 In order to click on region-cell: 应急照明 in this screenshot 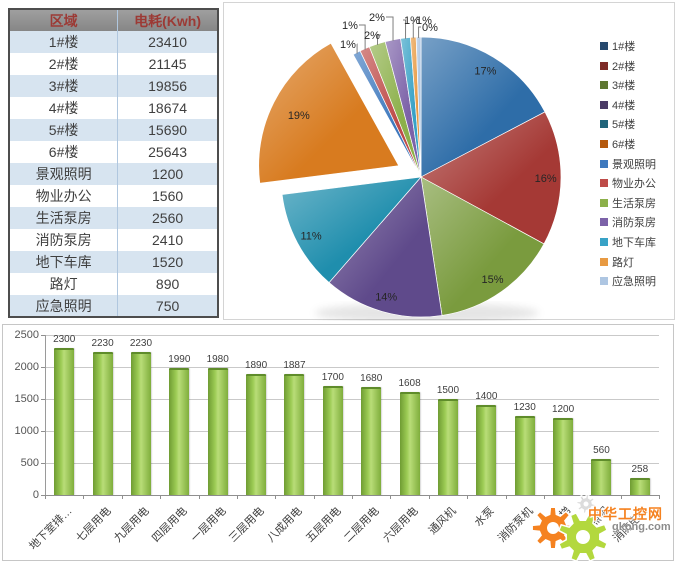, I will do `click(63, 306)`.